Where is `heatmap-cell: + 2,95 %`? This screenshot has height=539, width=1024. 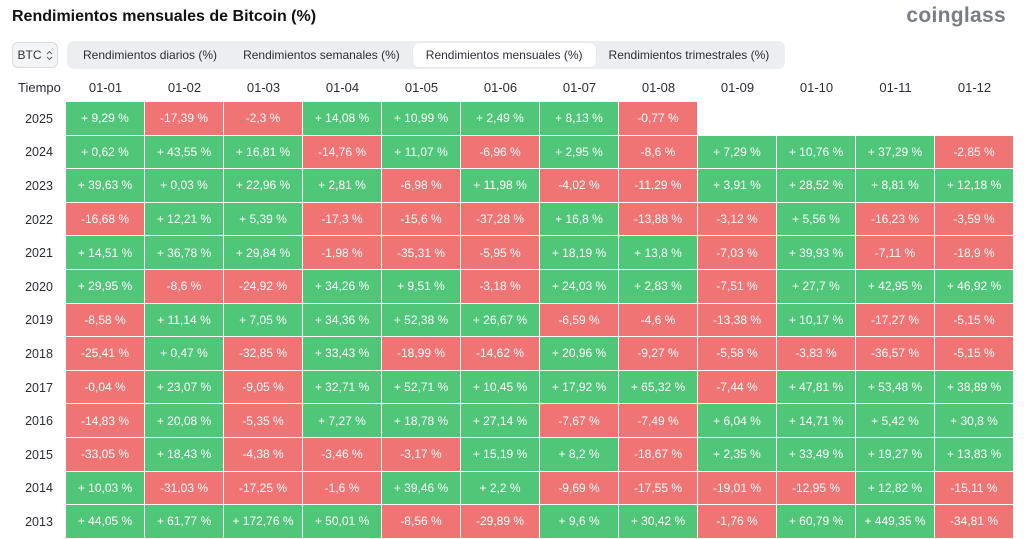 heatmap-cell: + 2,95 % is located at coordinates (579, 152).